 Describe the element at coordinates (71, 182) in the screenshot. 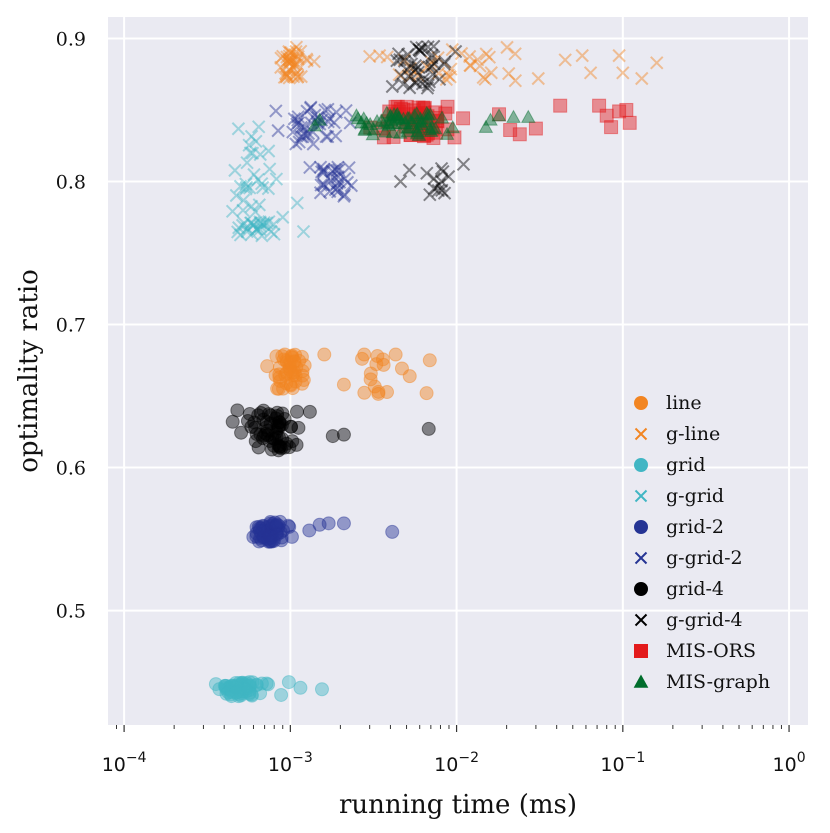

I see `y-tick-label: 0.8` at that location.